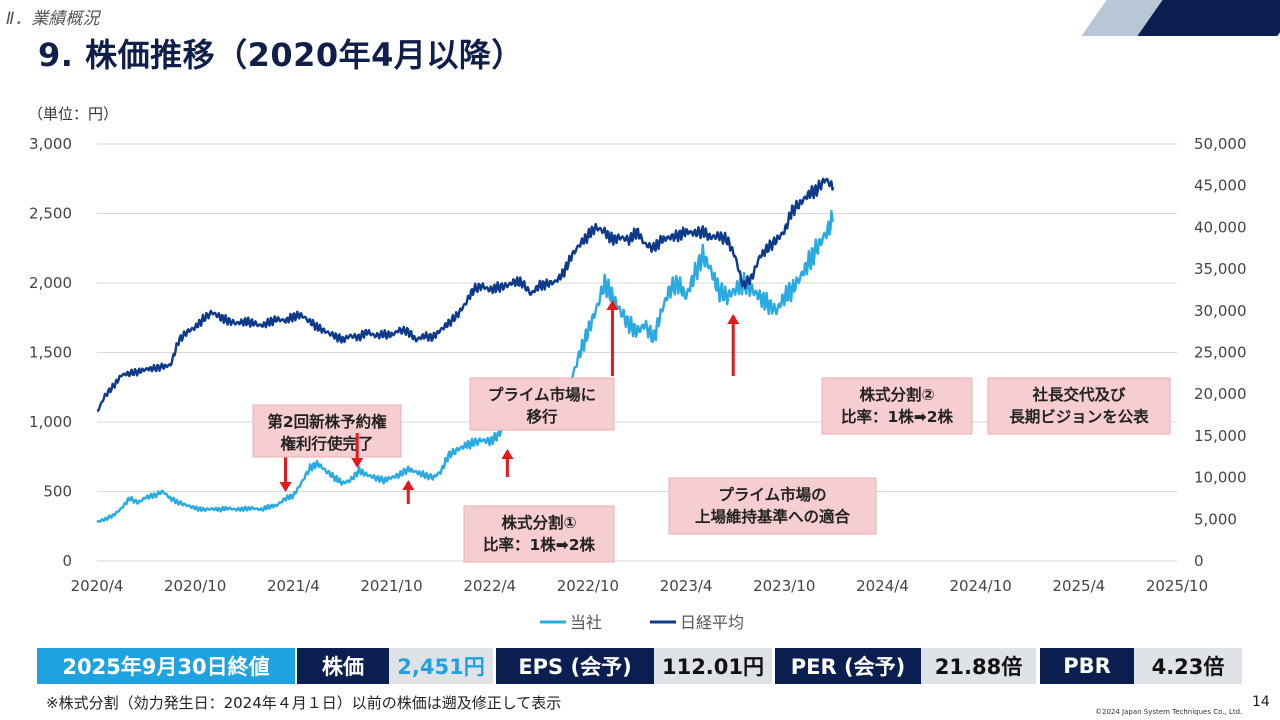  What do you see at coordinates (1220, 436) in the screenshot?
I see `y-right-tick-label: 15,000` at bounding box center [1220, 436].